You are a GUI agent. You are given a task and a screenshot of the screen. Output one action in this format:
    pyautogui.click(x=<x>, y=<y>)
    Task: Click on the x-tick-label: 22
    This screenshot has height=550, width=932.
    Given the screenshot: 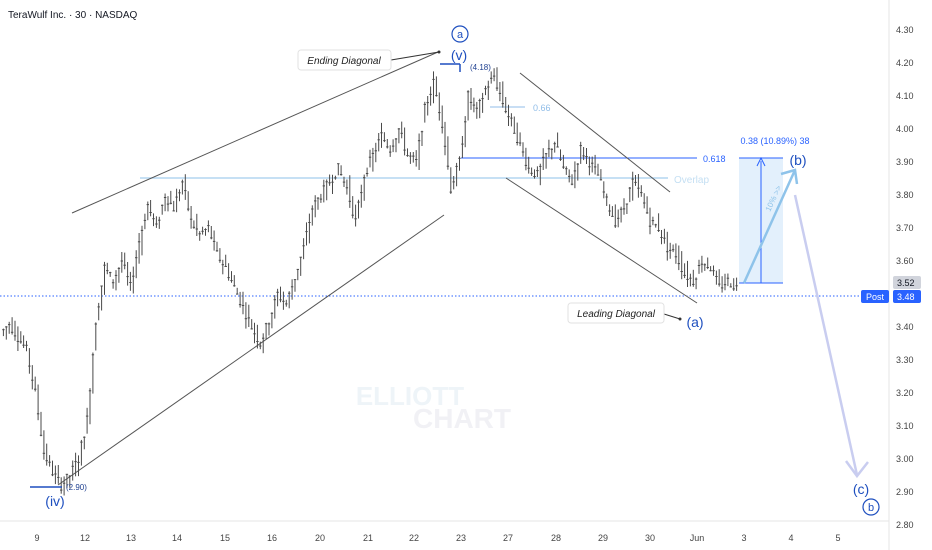 What is the action you would take?
    pyautogui.click(x=414, y=538)
    